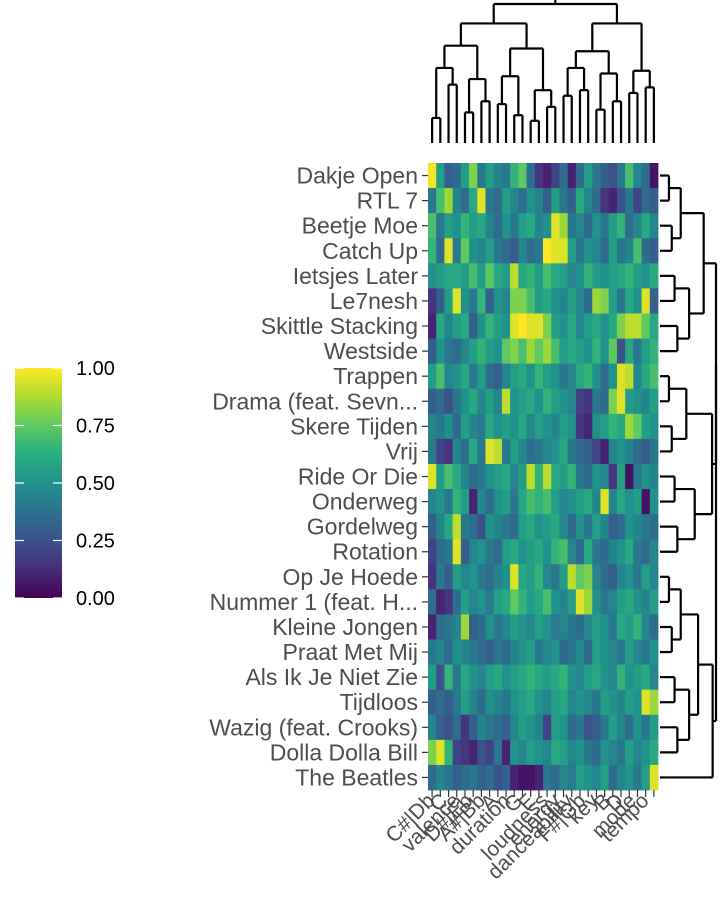 This screenshot has width=720, height=921. Describe the element at coordinates (365, 502) in the screenshot. I see `row-label: Onderweg` at that location.